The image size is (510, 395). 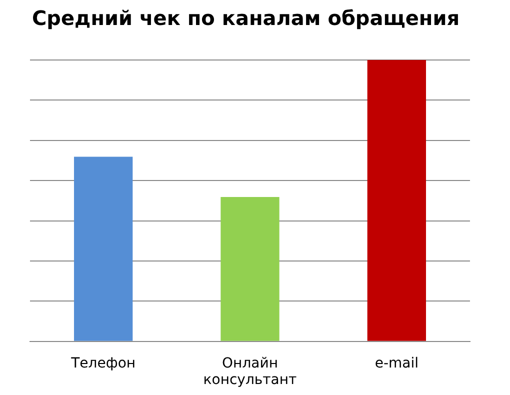 I want to click on x-tick-label: e-mail, so click(x=396, y=363).